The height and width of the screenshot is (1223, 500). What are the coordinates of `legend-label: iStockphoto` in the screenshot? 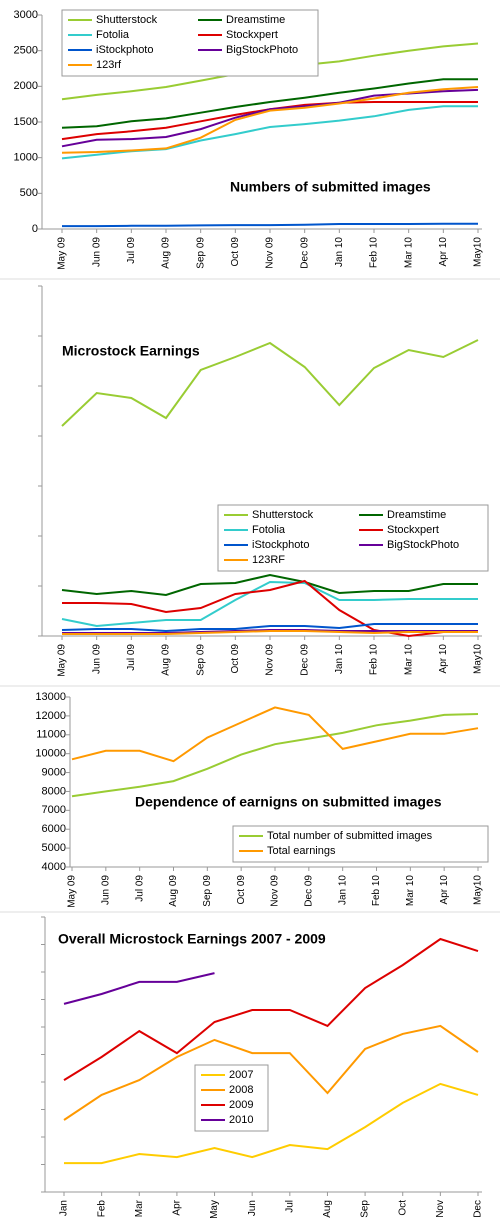 It's located at (124, 50).